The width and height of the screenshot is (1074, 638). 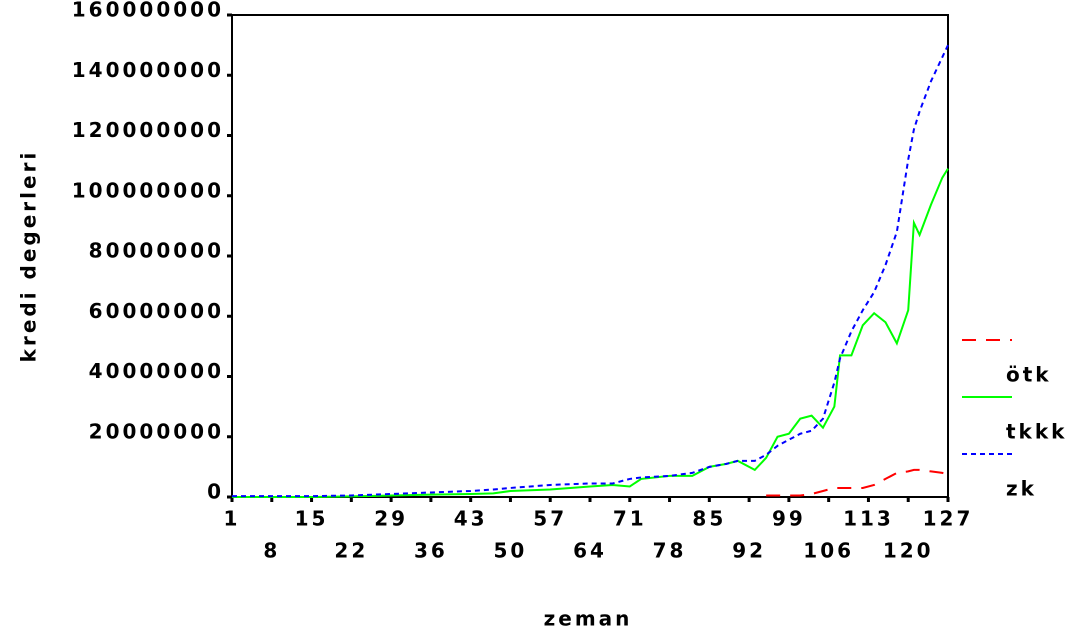 What do you see at coordinates (312, 519) in the screenshot?
I see `x-tick-label: 15` at bounding box center [312, 519].